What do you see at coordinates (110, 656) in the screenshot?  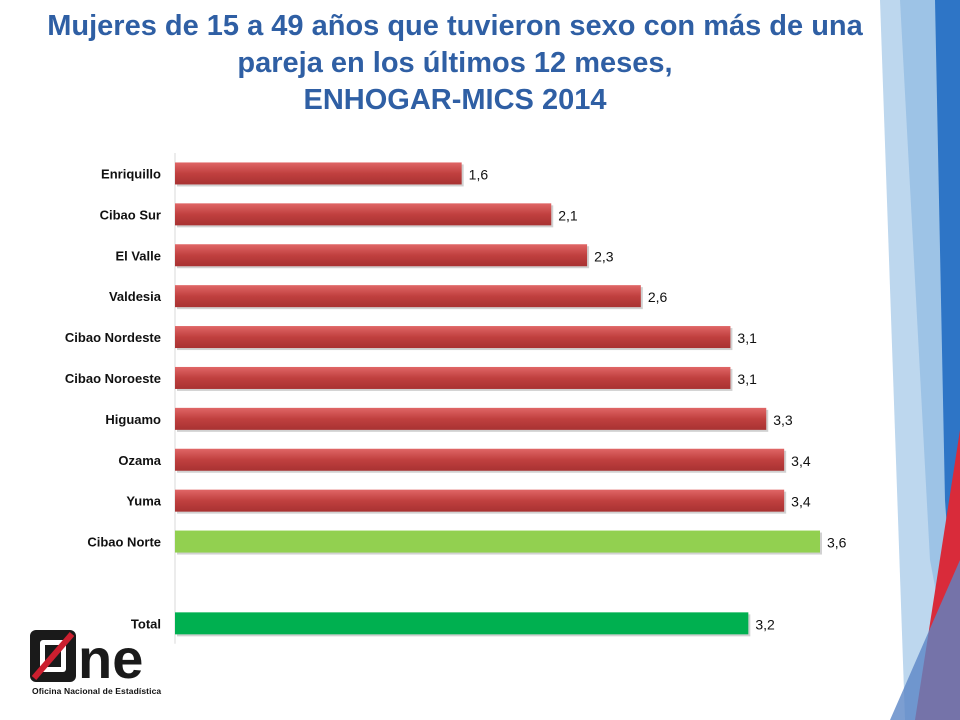 I see `logo-mark-text: ne` at bounding box center [110, 656].